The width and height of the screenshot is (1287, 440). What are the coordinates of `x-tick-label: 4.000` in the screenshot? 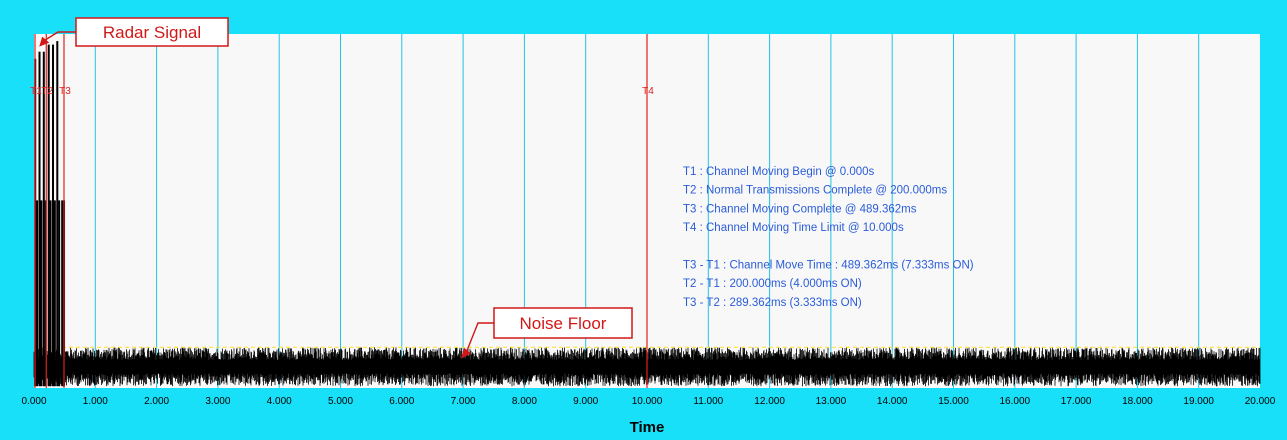 It's located at (279, 401).